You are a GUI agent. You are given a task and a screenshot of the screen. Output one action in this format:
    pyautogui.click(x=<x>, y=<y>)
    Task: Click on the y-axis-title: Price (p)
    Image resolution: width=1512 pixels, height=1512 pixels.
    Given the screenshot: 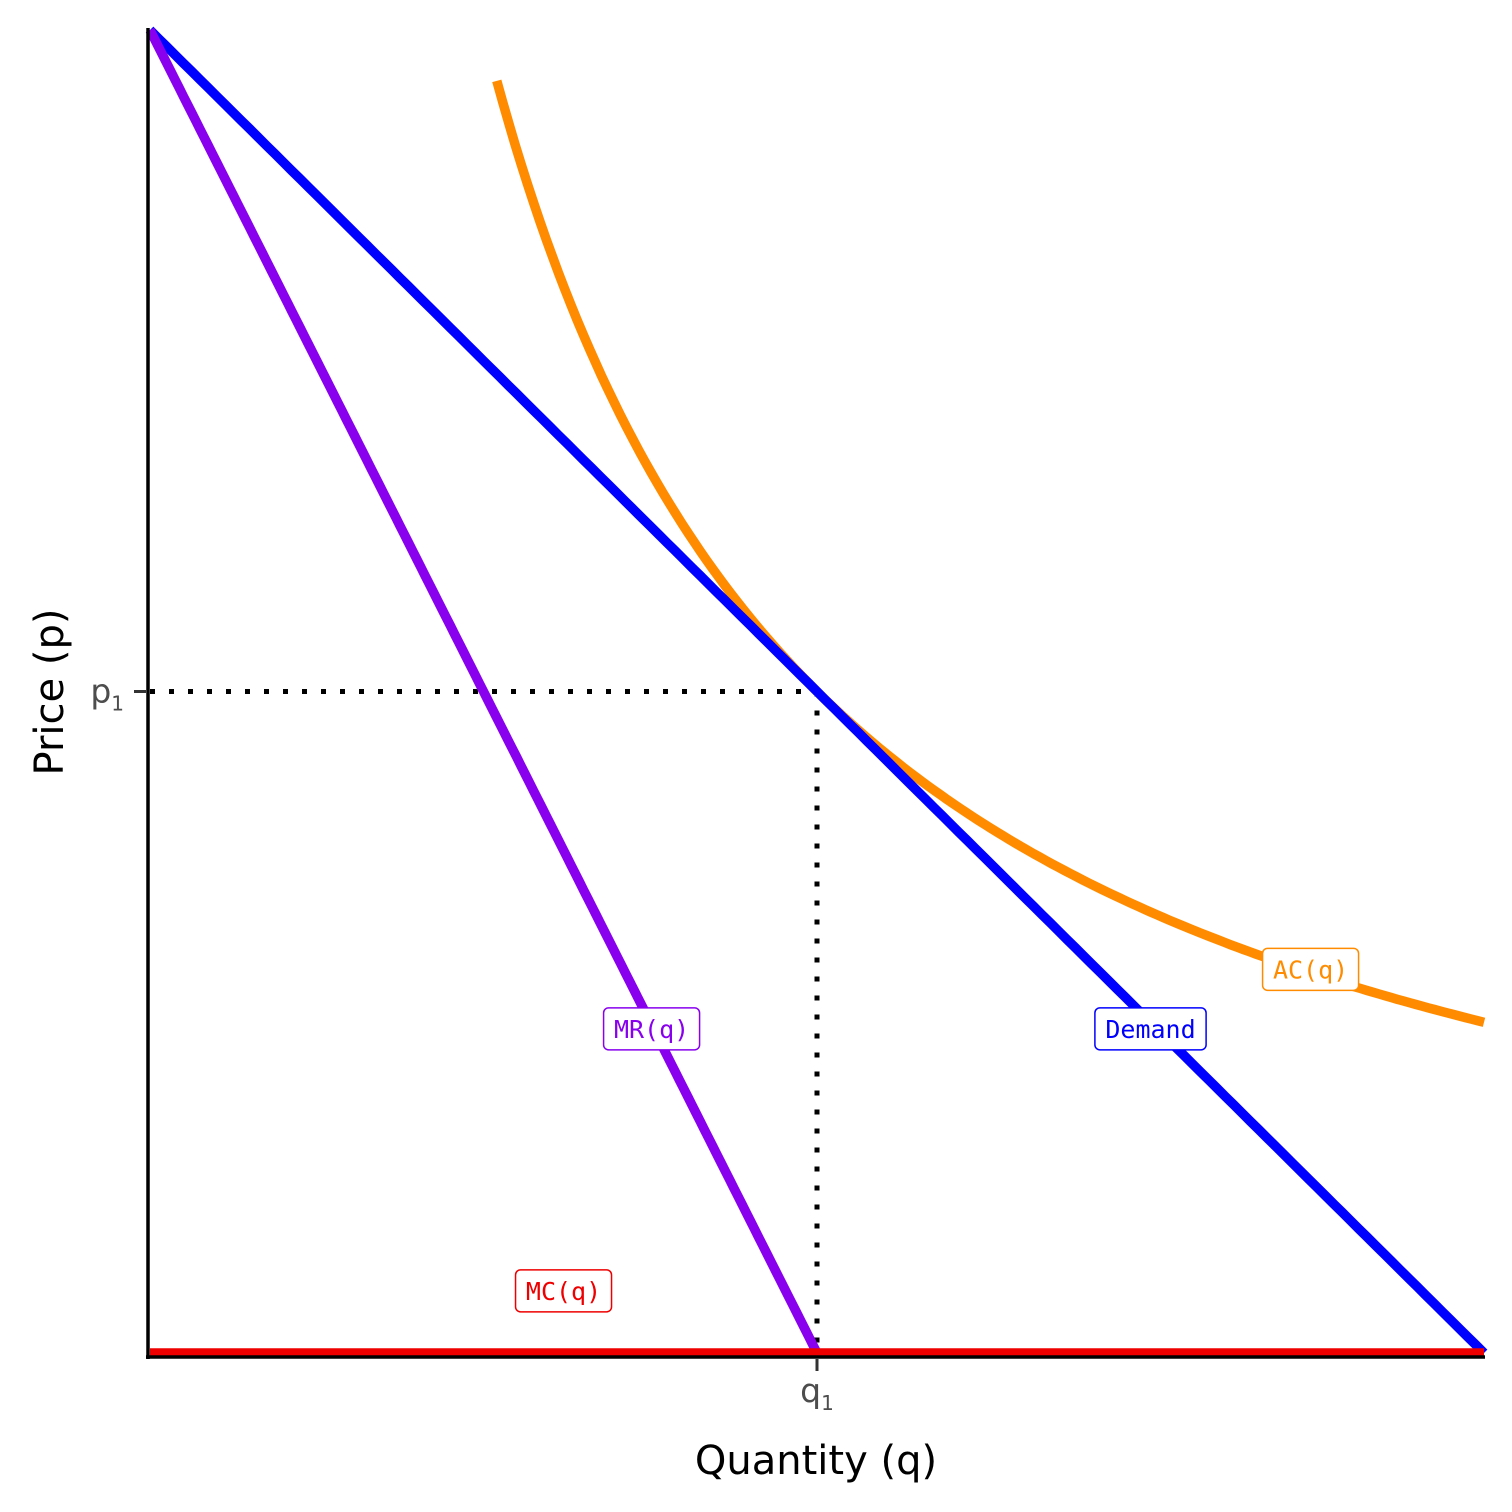 What is the action you would take?
    pyautogui.click(x=50, y=692)
    